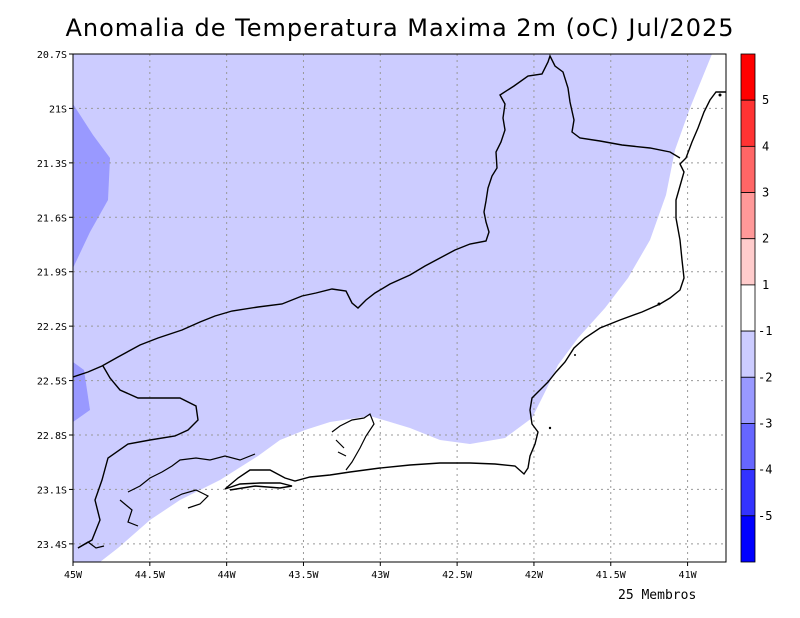 The image size is (800, 618). What do you see at coordinates (765, 516) in the screenshot?
I see `colorbar-label: -5` at bounding box center [765, 516].